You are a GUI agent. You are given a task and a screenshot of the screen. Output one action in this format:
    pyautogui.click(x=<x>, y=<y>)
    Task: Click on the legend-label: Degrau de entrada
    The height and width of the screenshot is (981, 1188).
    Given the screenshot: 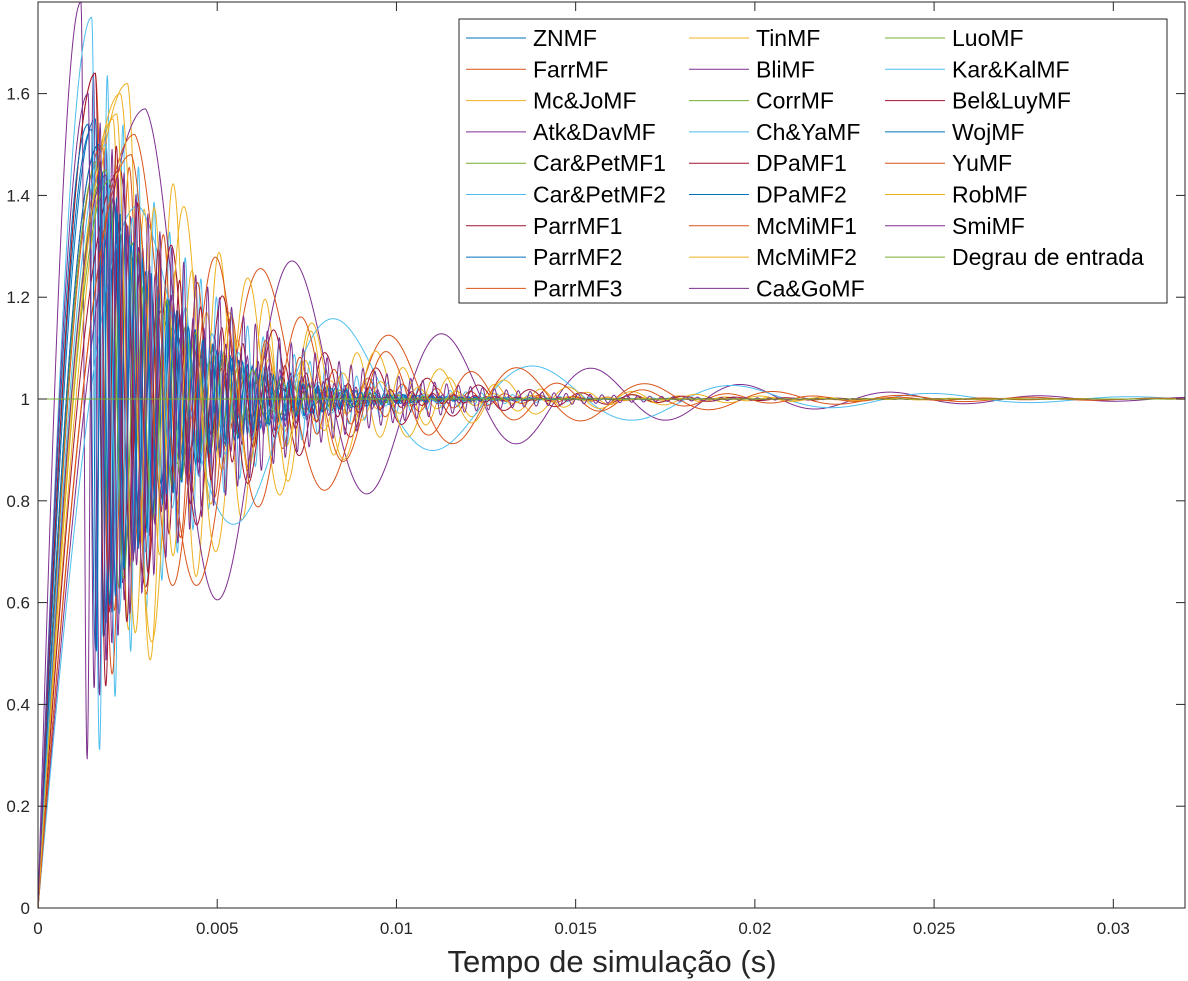 What is the action you would take?
    pyautogui.click(x=1048, y=257)
    